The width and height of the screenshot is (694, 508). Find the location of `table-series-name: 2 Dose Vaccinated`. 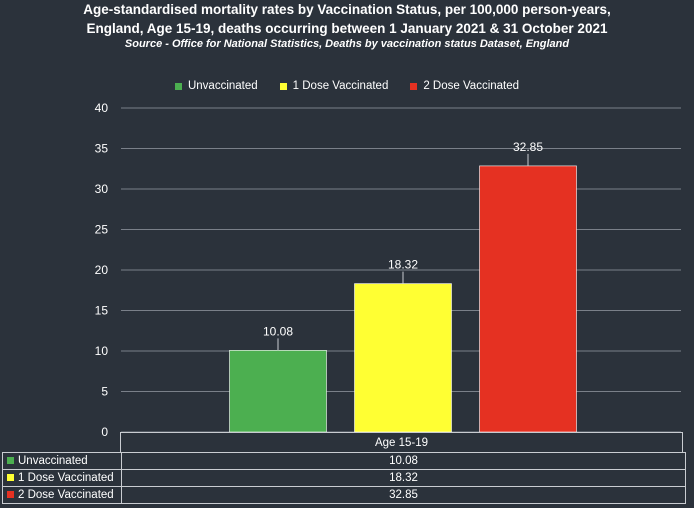

table-series-name: 2 Dose Vaccinated is located at coordinates (66, 495).